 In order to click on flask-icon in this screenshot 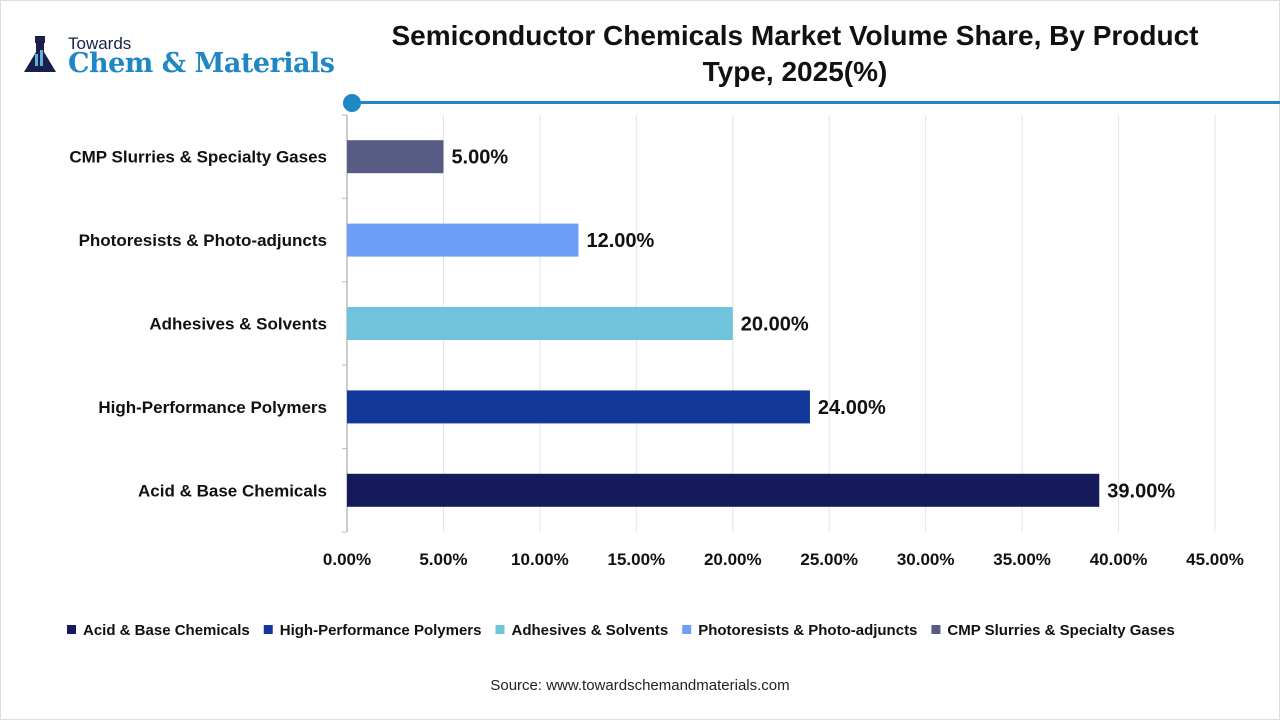, I will do `click(40, 54)`.